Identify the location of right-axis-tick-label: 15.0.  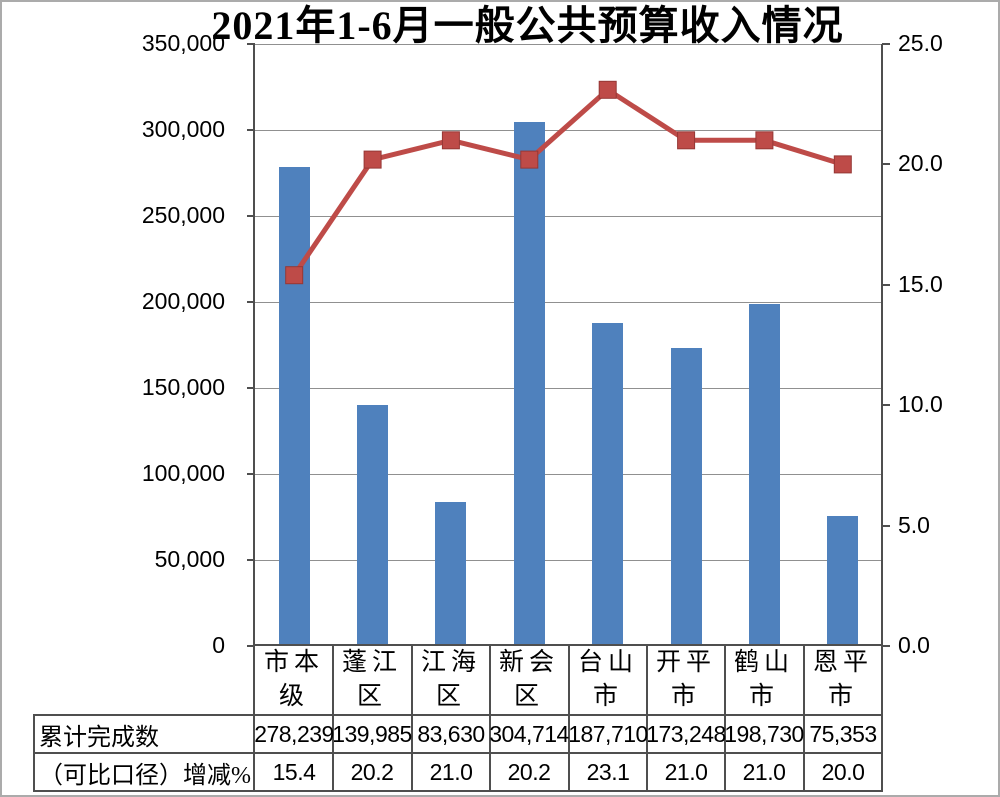
(920, 284).